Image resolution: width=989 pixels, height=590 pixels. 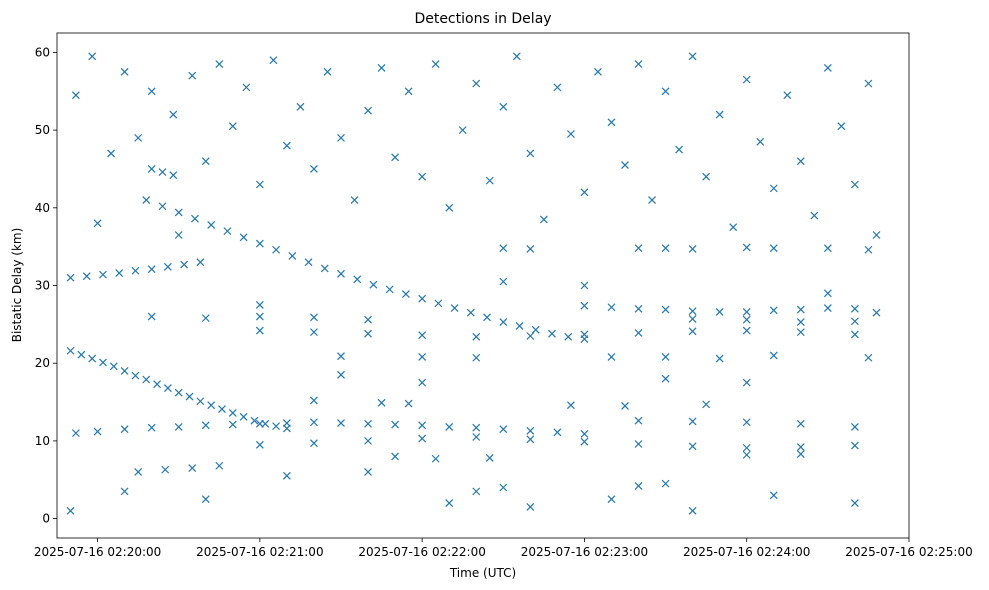 What do you see at coordinates (584, 552) in the screenshot?
I see `x-tick-label: 2025-07-16 02:23:00` at bounding box center [584, 552].